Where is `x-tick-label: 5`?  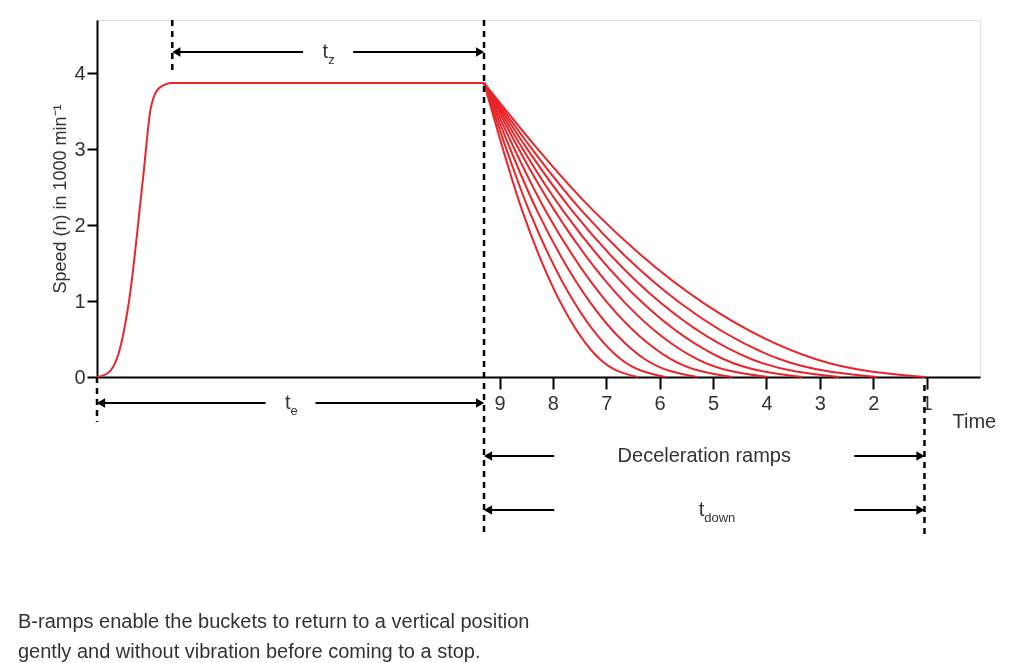
x-tick-label: 5 is located at coordinates (714, 402).